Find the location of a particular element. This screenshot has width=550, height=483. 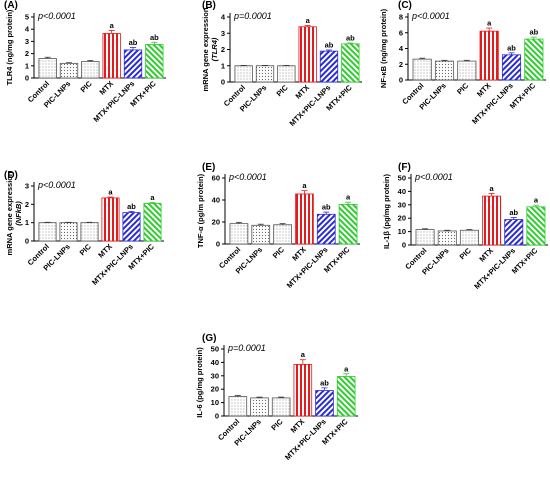

panel-letter: (F) is located at coordinates (404, 167).